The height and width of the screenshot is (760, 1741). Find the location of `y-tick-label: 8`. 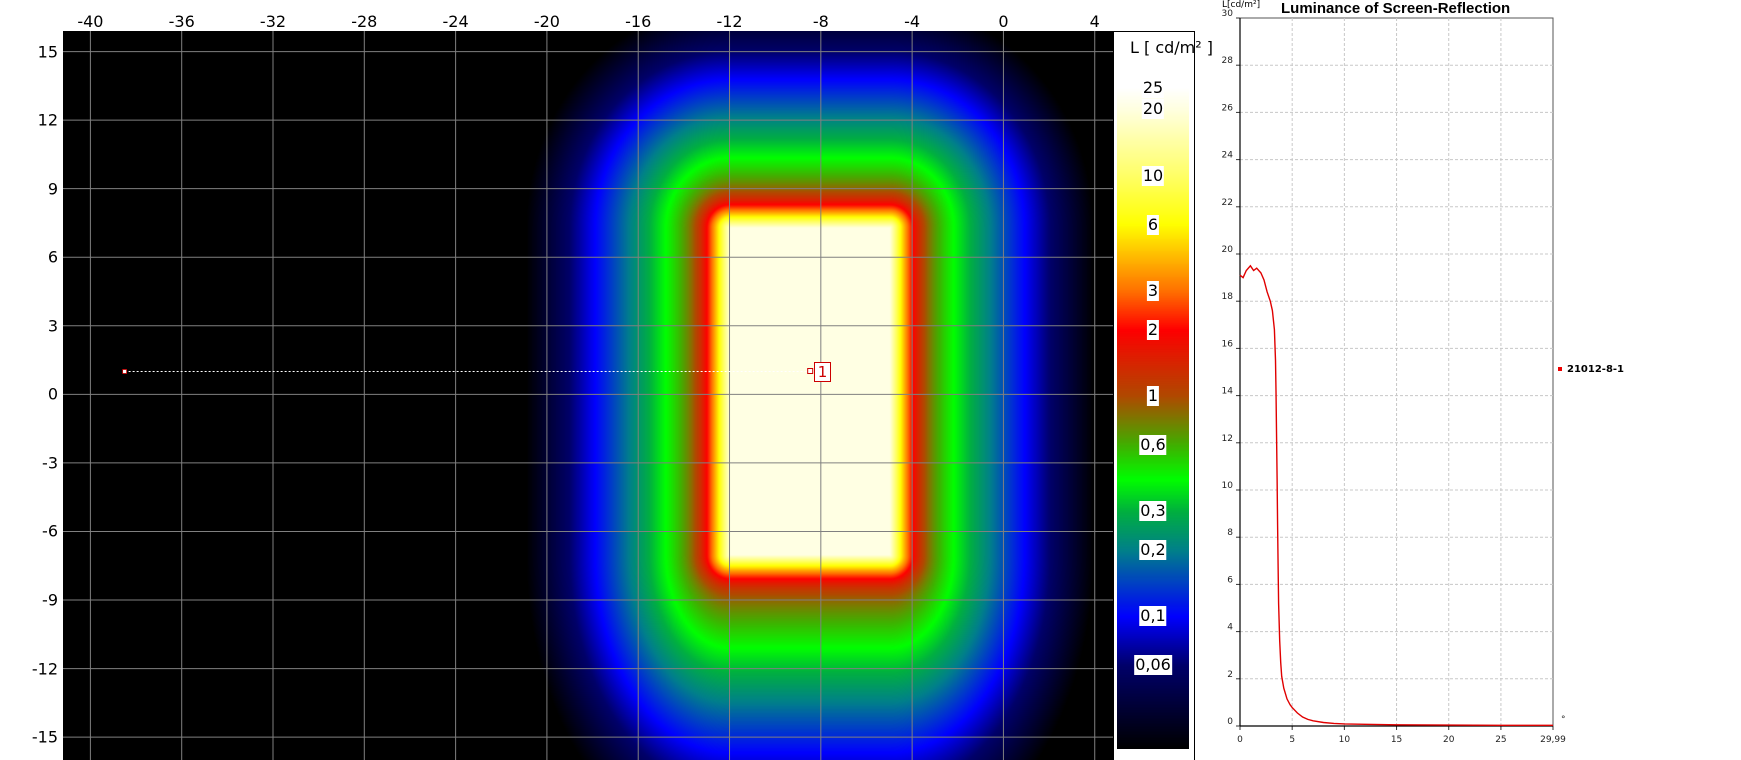

y-tick-label: 8 is located at coordinates (1230, 533).